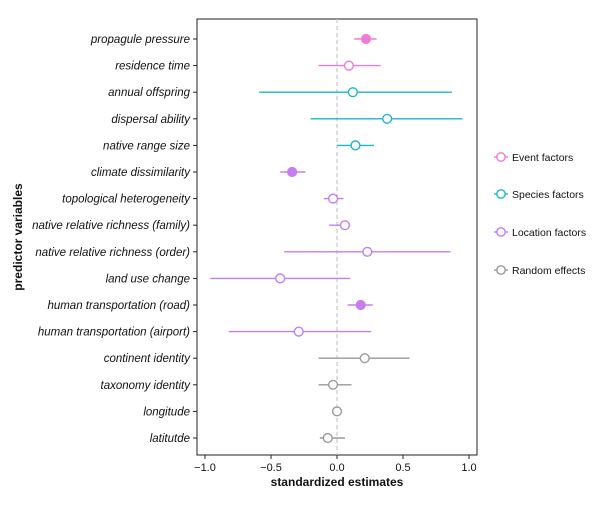  I want to click on y-tick-label: residence time, so click(152, 67).